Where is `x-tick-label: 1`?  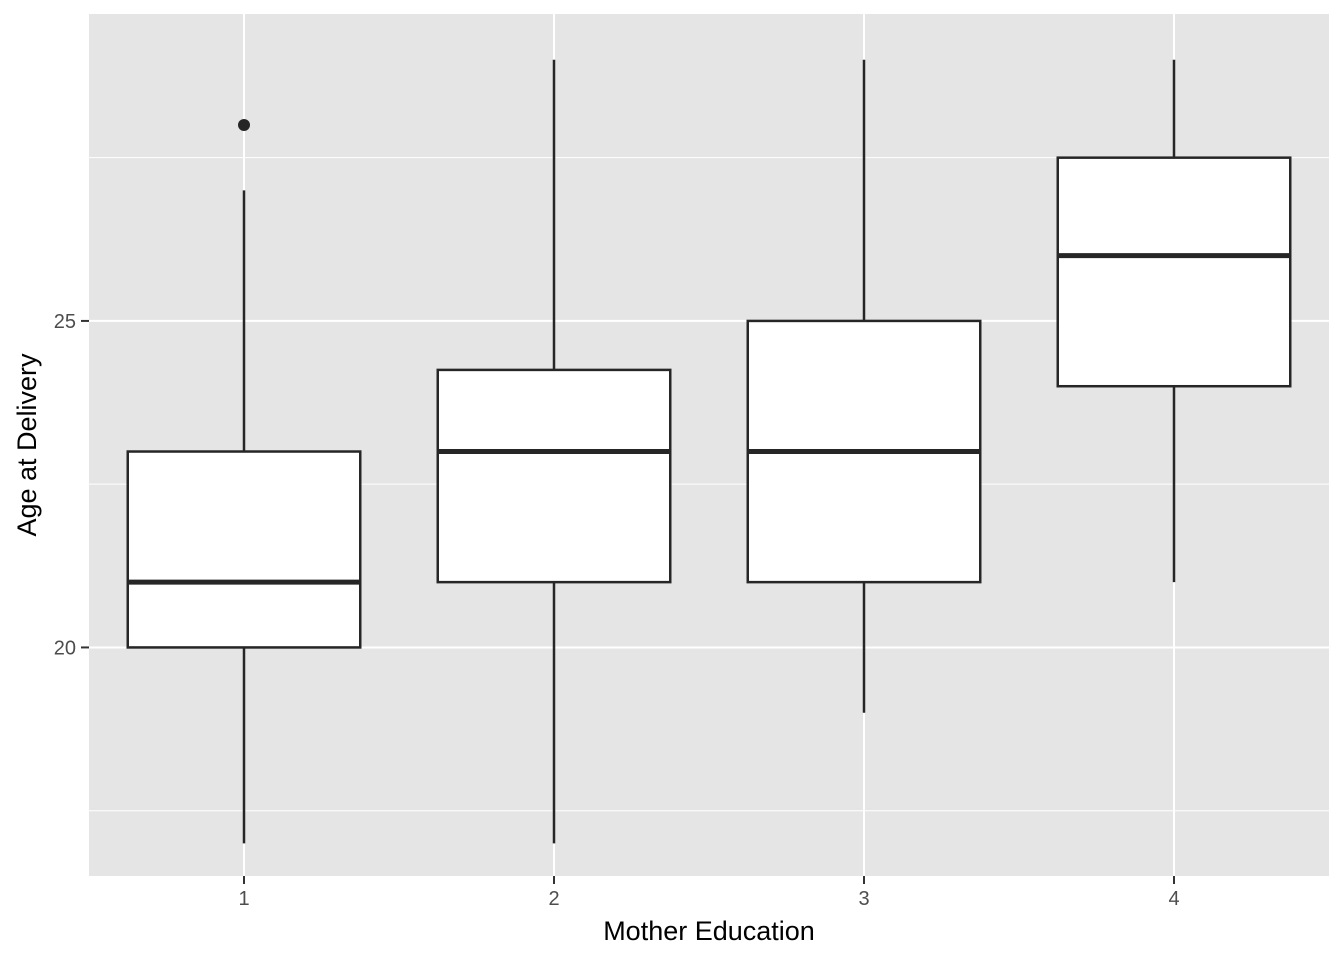
x-tick-label: 1 is located at coordinates (243, 899).